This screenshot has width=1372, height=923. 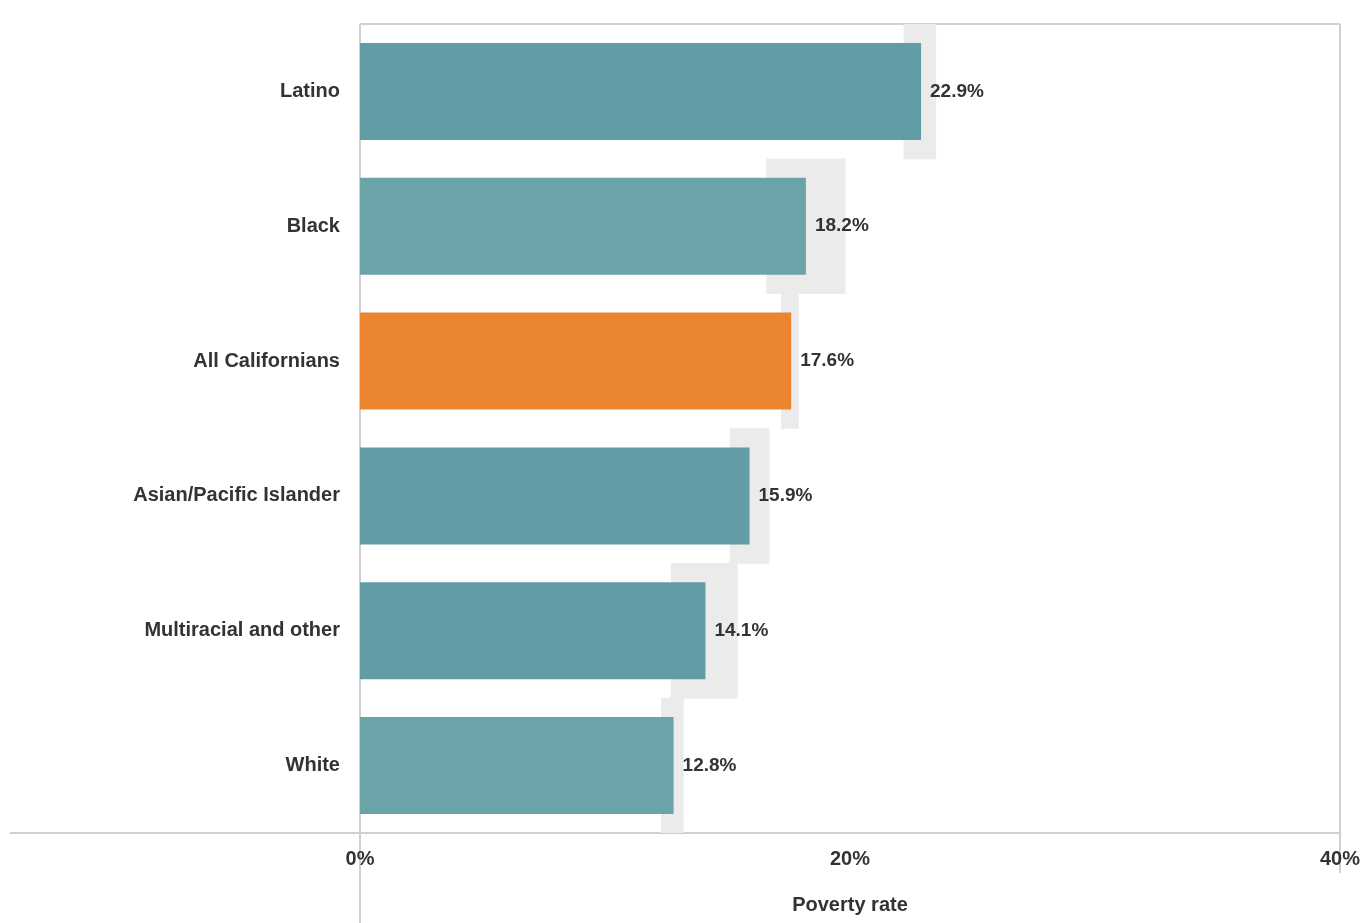 I want to click on data-label: 18.2%, so click(x=841, y=225).